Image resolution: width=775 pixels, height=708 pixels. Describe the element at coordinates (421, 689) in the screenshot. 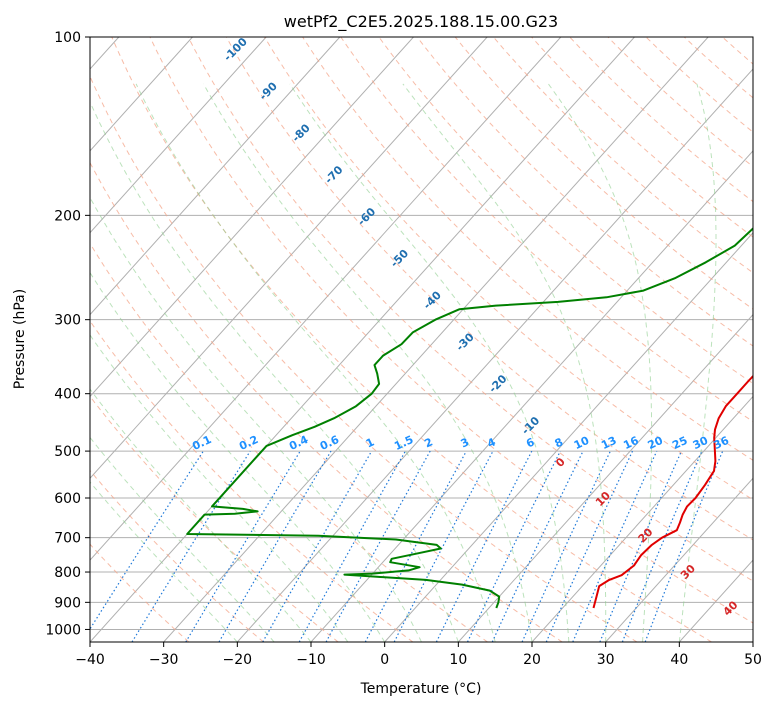

I see `x-axis-label: Temperature (°C)` at that location.